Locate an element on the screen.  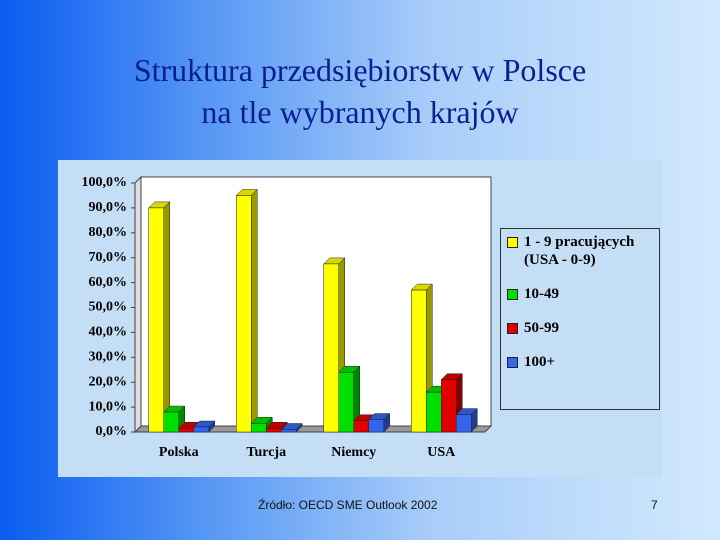
y-tick-label: 40,0% is located at coordinates (108, 332).